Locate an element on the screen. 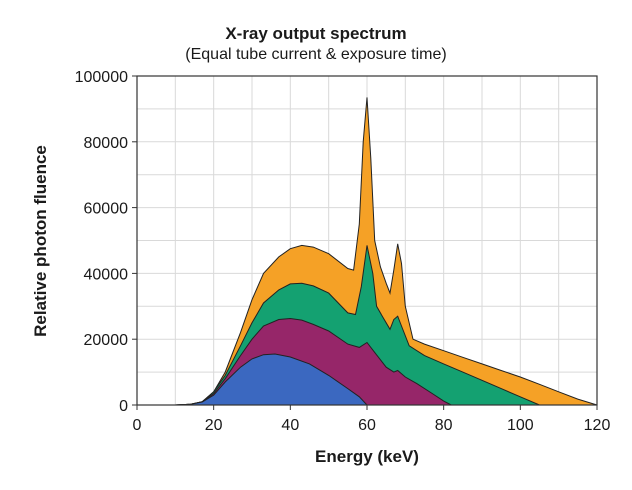  x-tick-label: 100 is located at coordinates (520, 425).